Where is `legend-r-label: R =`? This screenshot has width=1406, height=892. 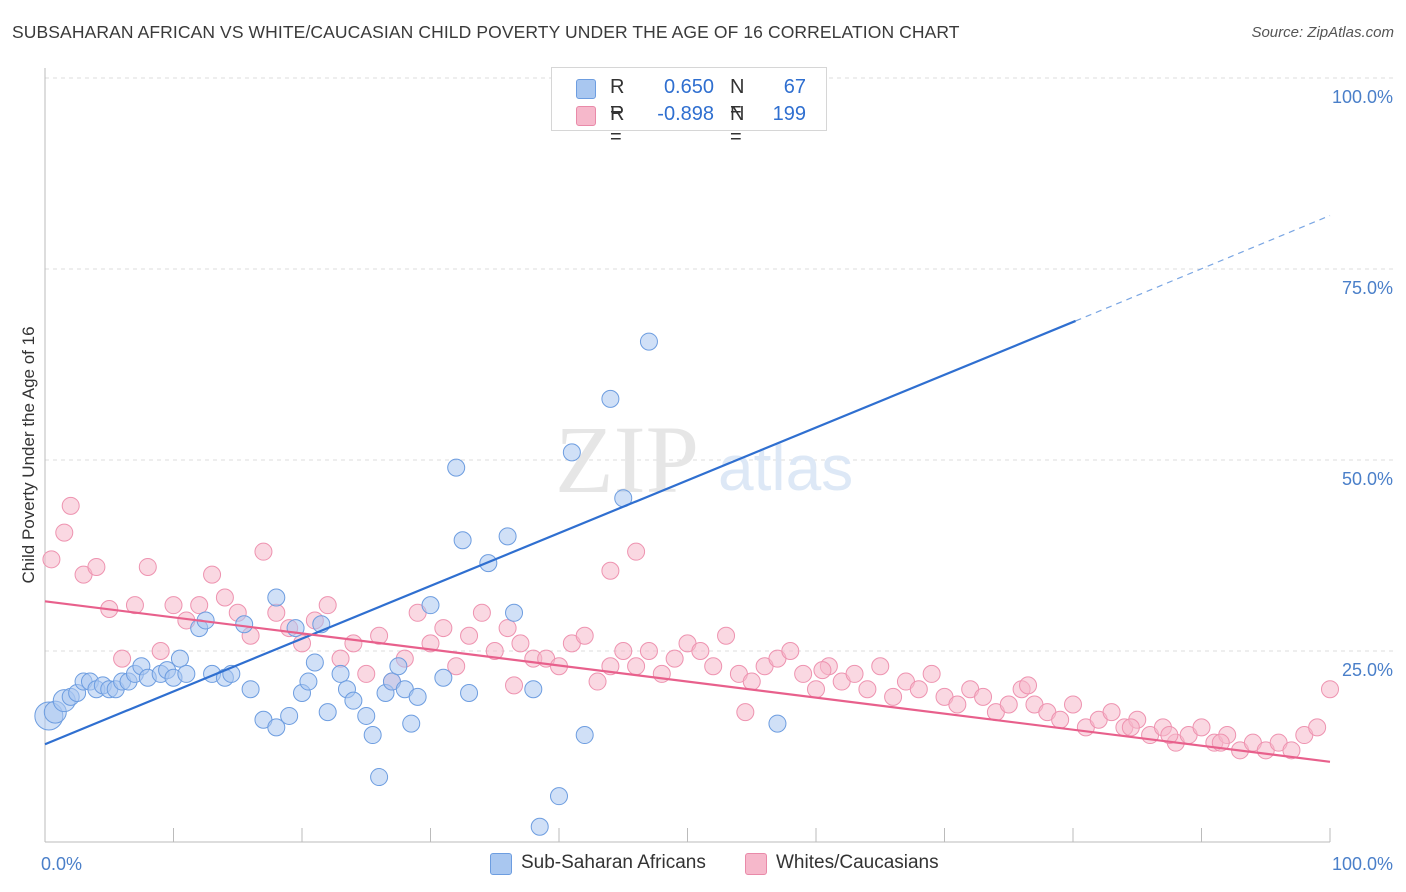
legend-r-label: R = is located at coordinates (617, 125).